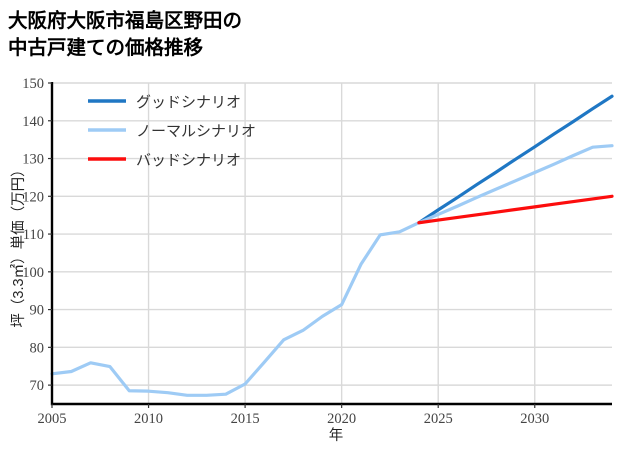 Image resolution: width=621 pixels, height=465 pixels. Describe the element at coordinates (188, 161) in the screenshot. I see `legend-label-2: バッドシナリオ` at that location.